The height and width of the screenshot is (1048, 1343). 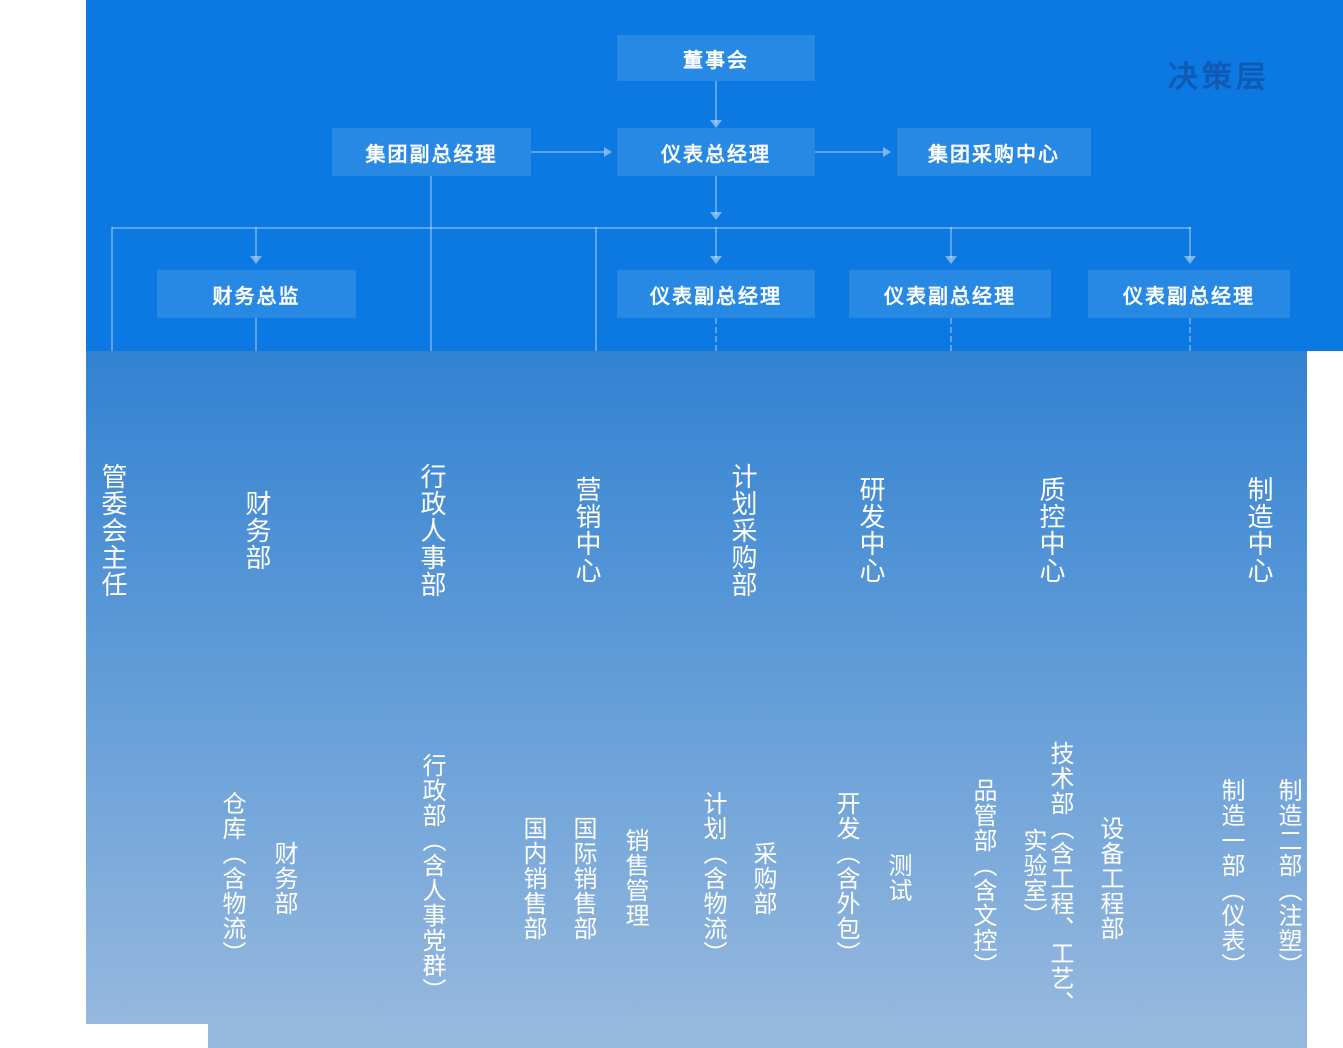 I want to click on org-node-instrument-deputy-gm-1: 仪表副总经理, so click(x=716, y=294).